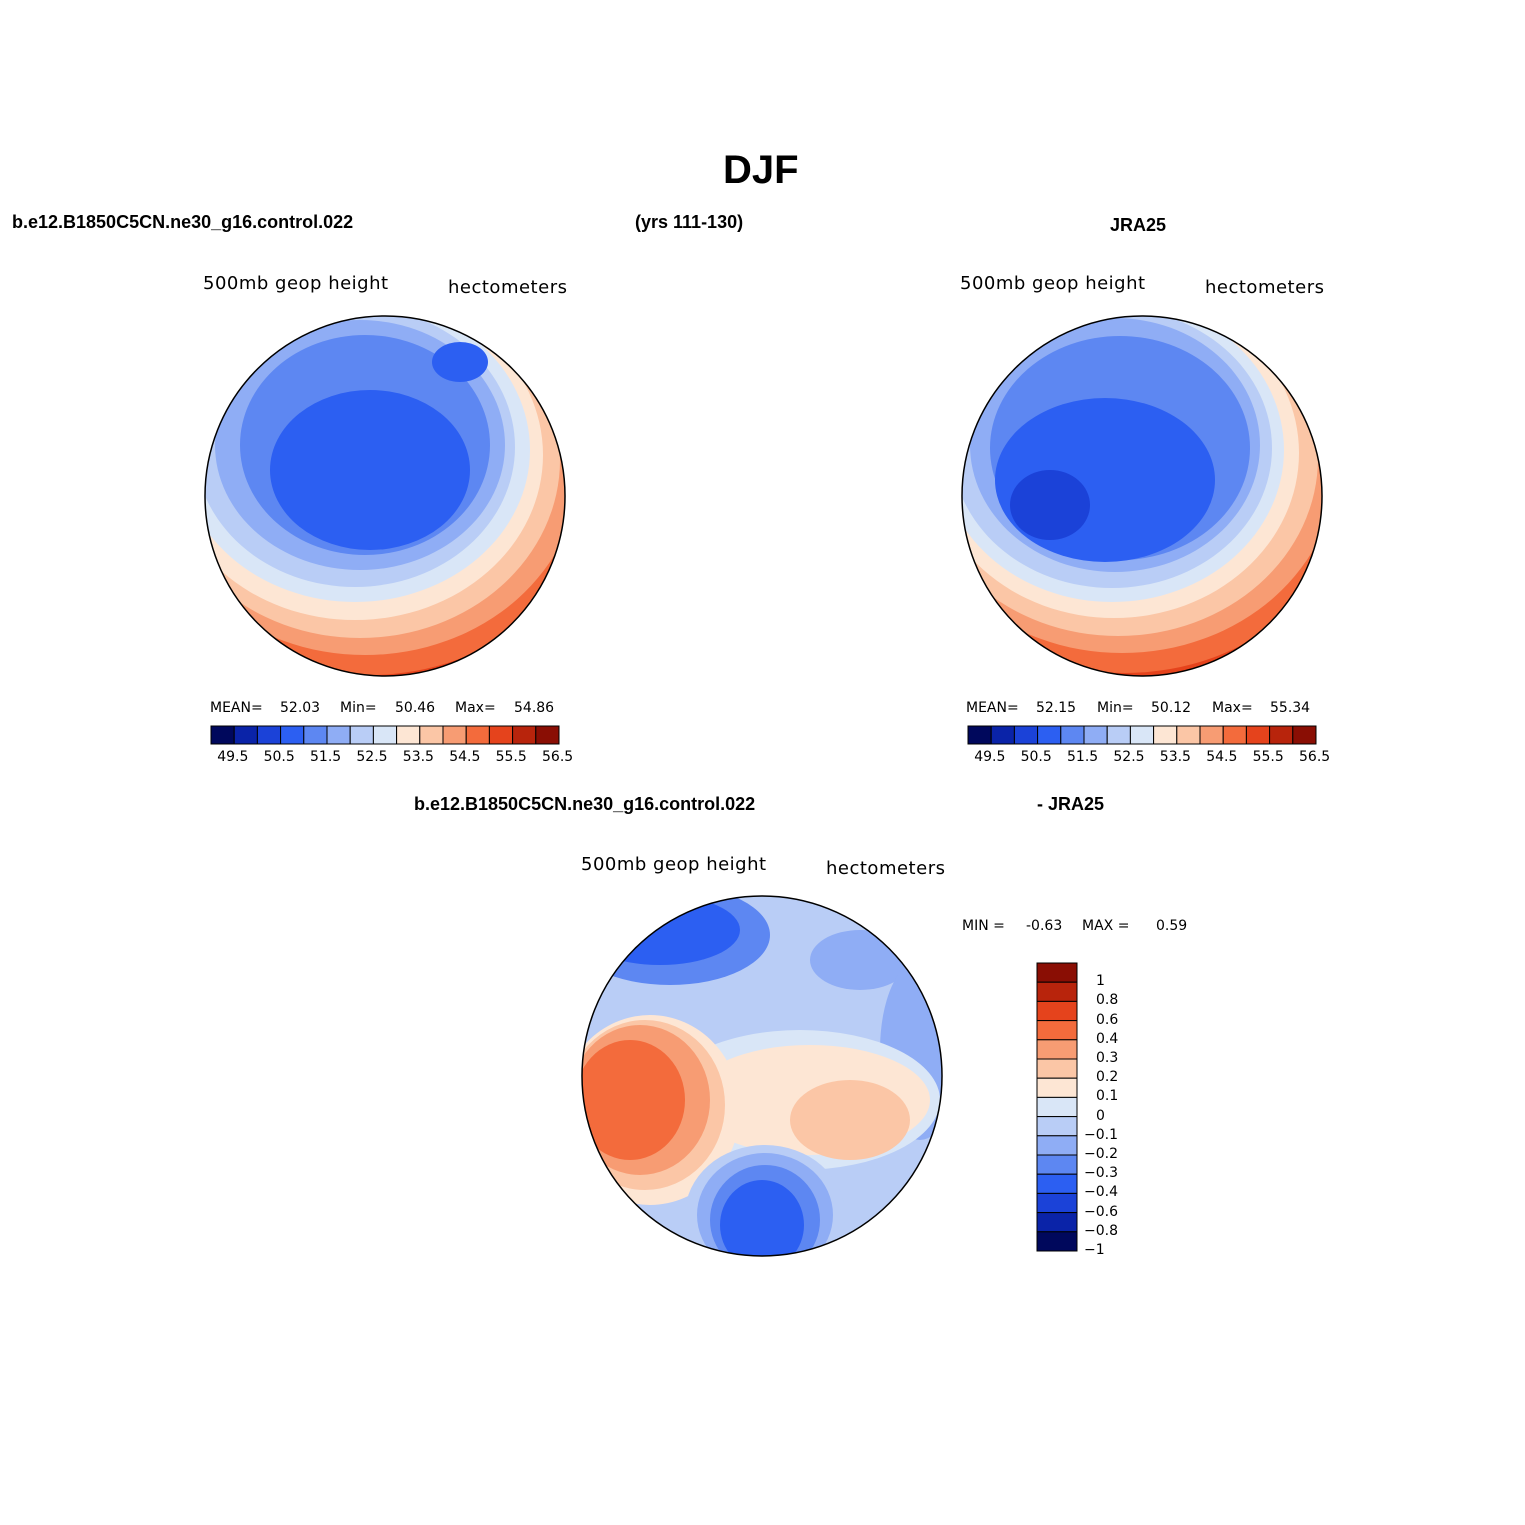  What do you see at coordinates (1101, 1192) in the screenshot?
I see `colorbar-tick-label: −0.4` at bounding box center [1101, 1192].